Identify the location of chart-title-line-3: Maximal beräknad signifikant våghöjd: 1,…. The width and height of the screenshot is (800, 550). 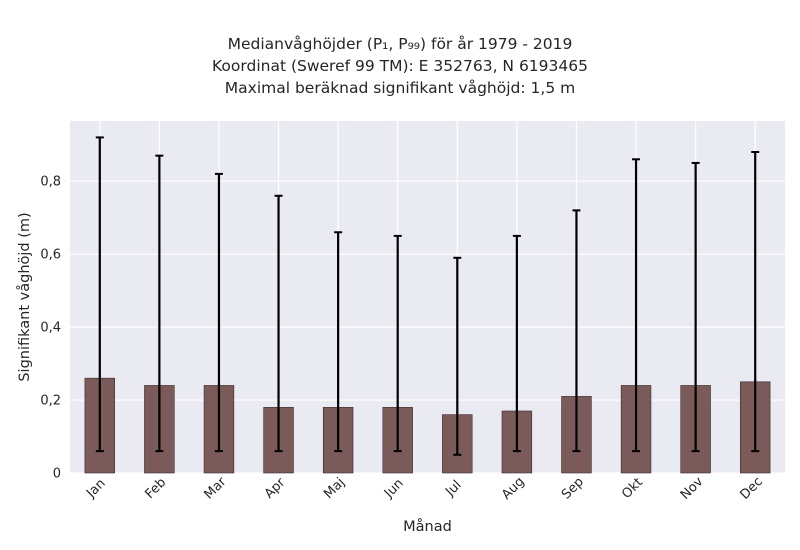
(400, 88).